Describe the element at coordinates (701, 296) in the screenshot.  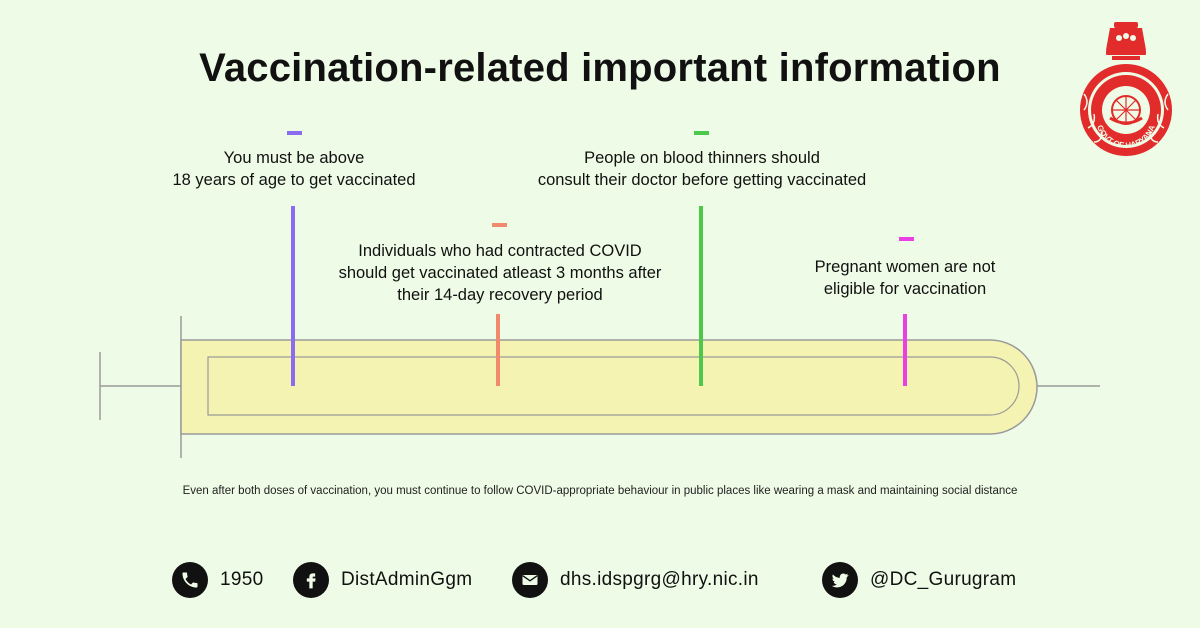
I see `point-3-stem` at that location.